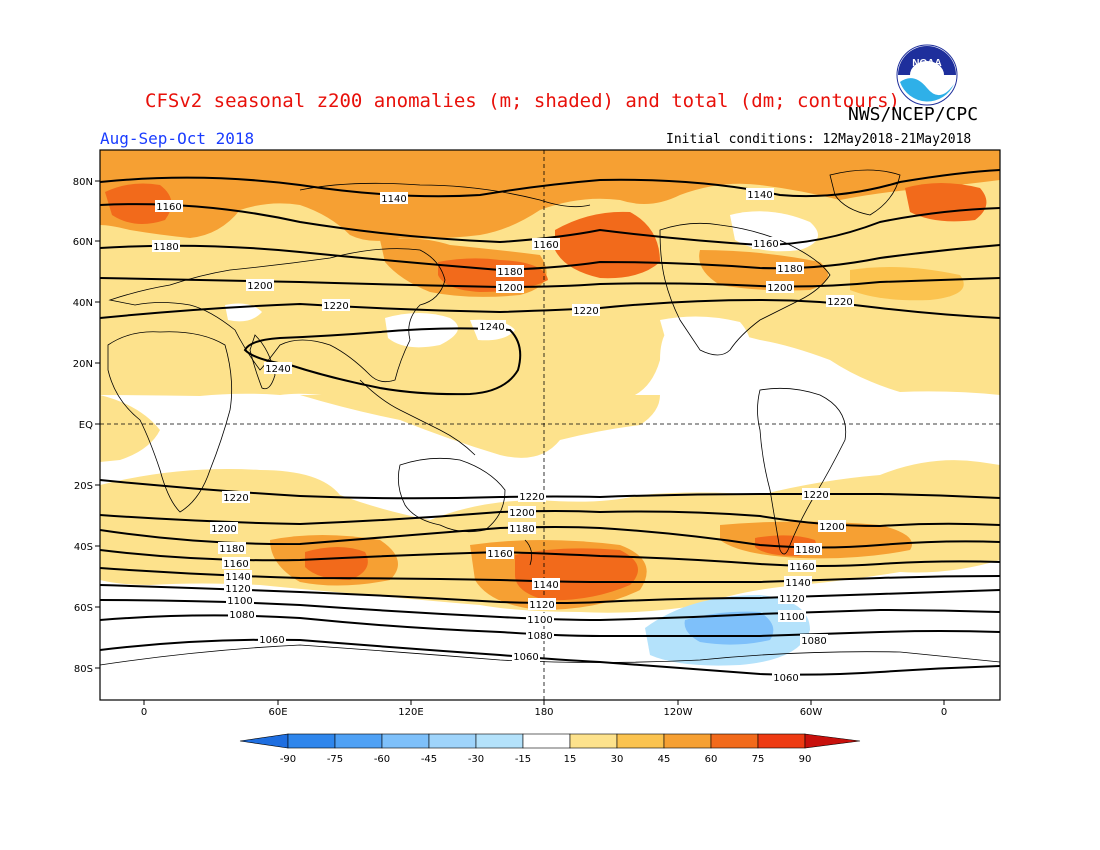 This screenshot has height=850, width=1100. Describe the element at coordinates (865, 192) in the screenshot. I see `coast-greenland` at that location.